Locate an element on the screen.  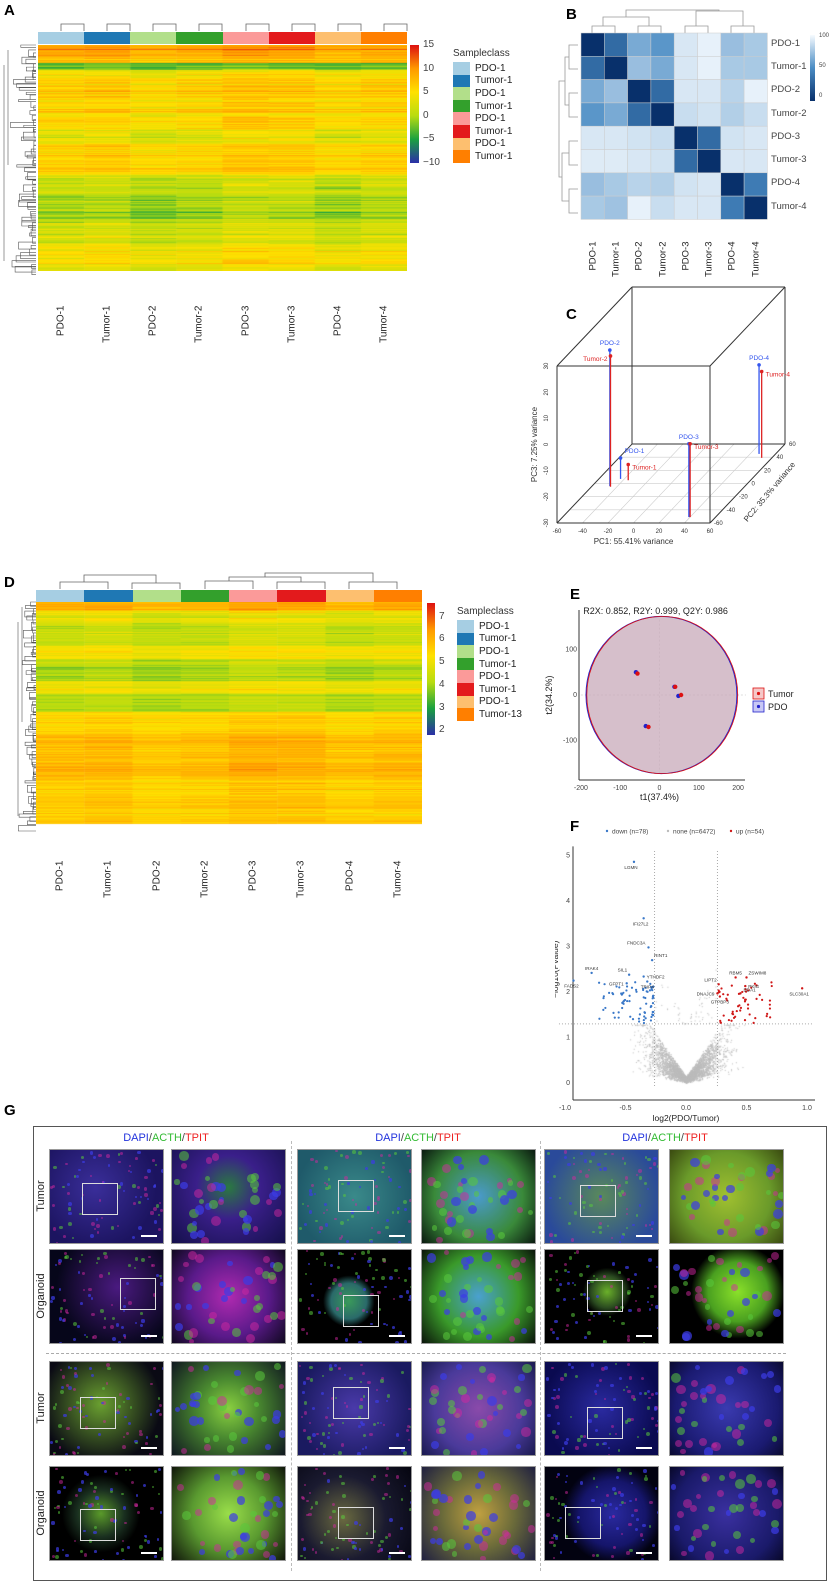
legend-dot is located at coordinates (668, 831).